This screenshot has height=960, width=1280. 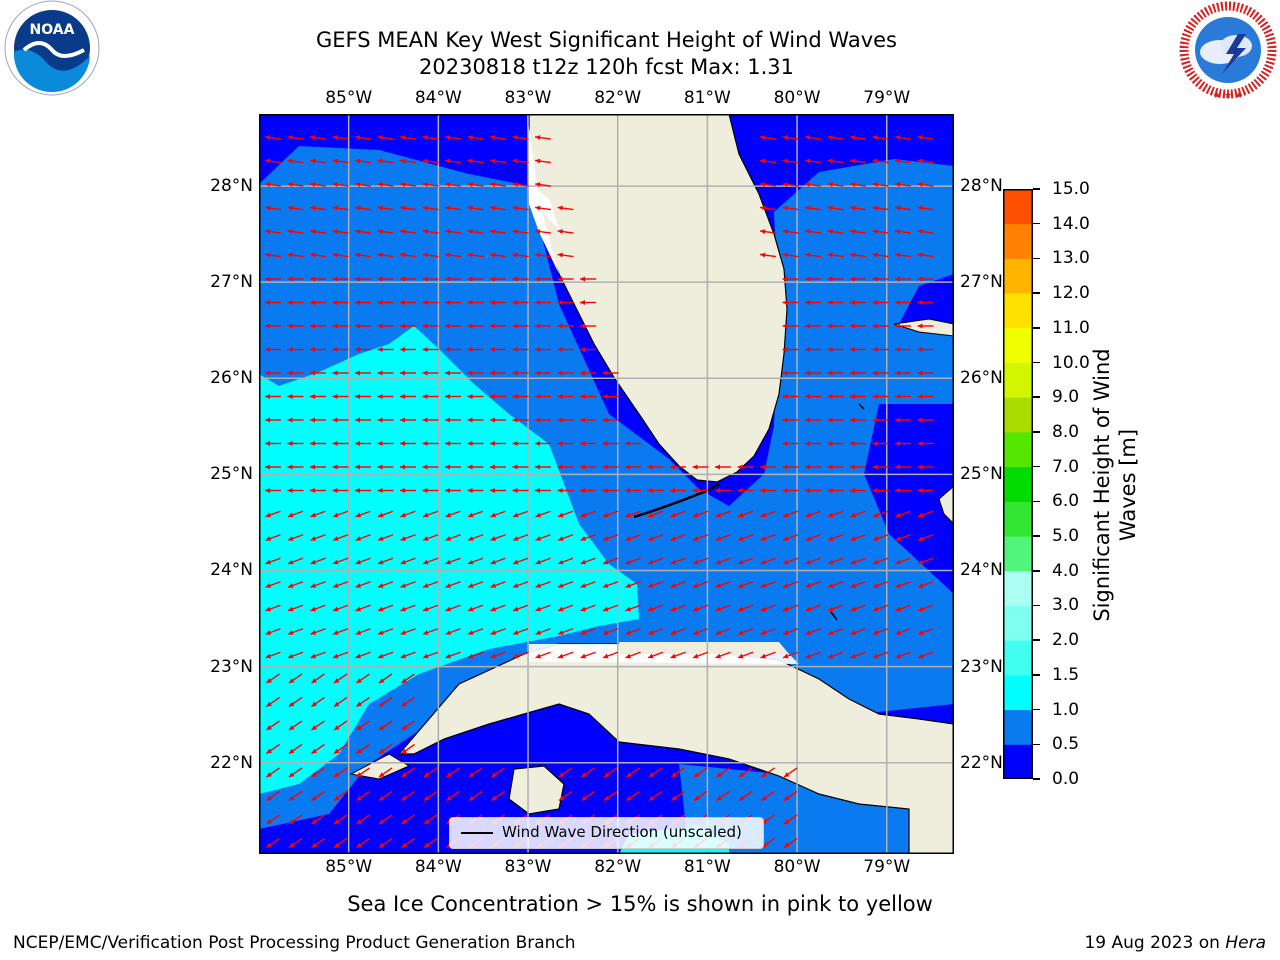 What do you see at coordinates (1066, 744) in the screenshot?
I see `colorbar-tick-label: 0.5` at bounding box center [1066, 744].